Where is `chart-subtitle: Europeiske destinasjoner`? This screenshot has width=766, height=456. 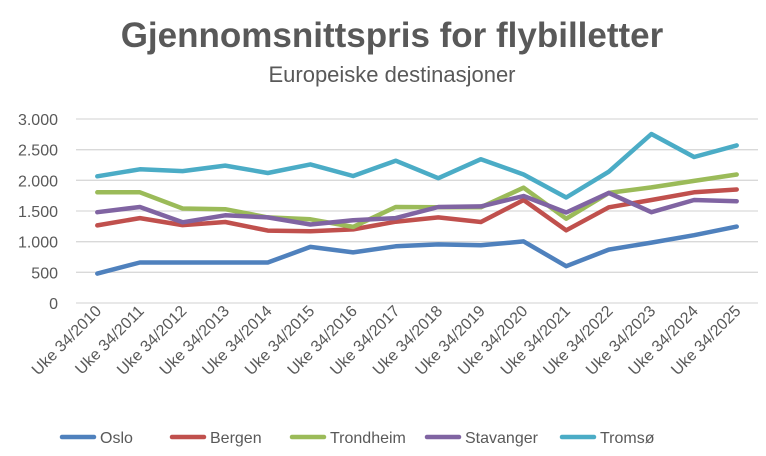 chart-subtitle: Europeiske destinasjoner is located at coordinates (391, 74).